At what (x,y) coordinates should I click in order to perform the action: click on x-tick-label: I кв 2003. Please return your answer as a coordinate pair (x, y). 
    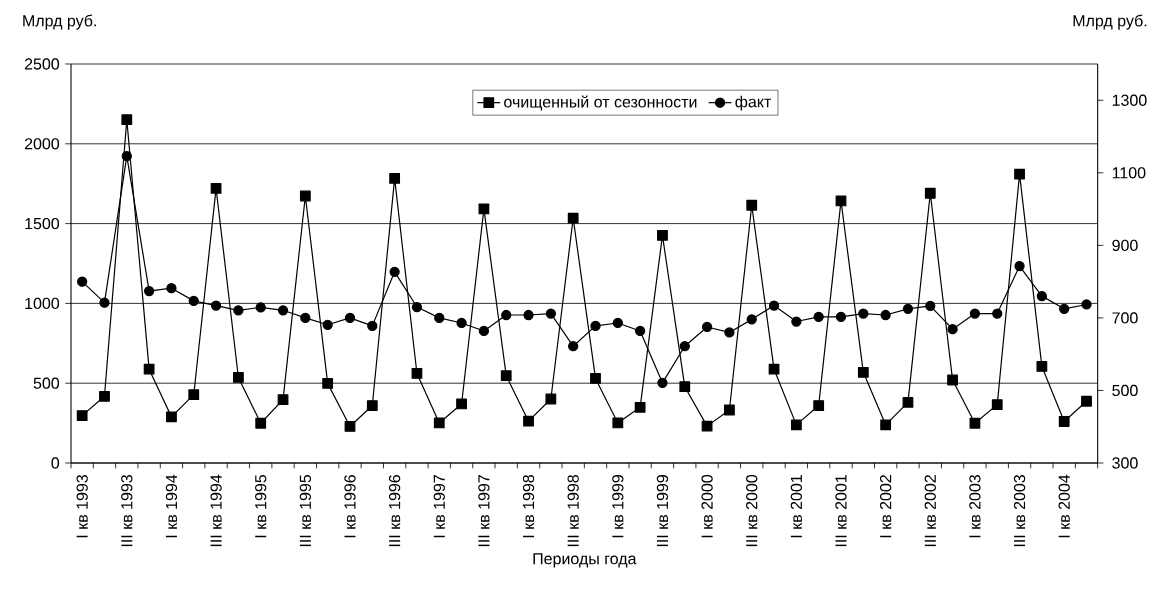
    Looking at the image, I should click on (975, 506).